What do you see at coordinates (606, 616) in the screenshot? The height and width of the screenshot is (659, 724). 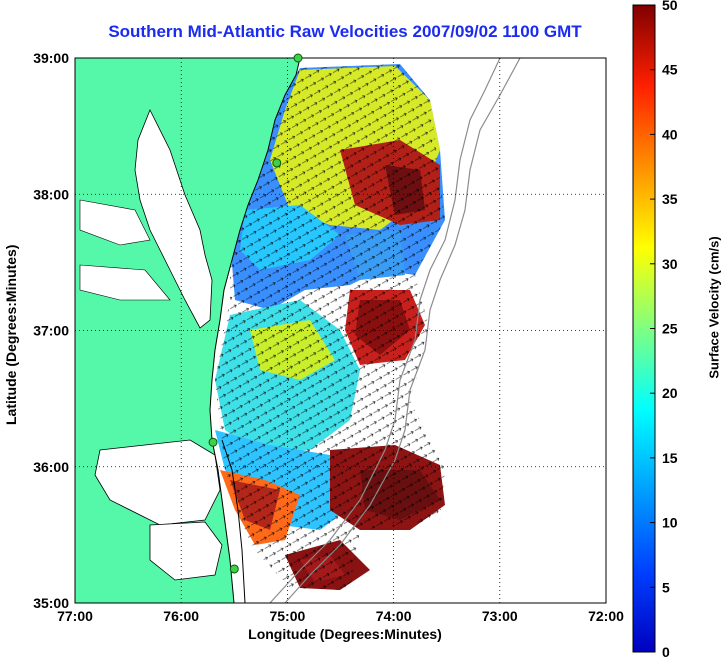 I see `x-tick-label: 72:00` at bounding box center [606, 616].